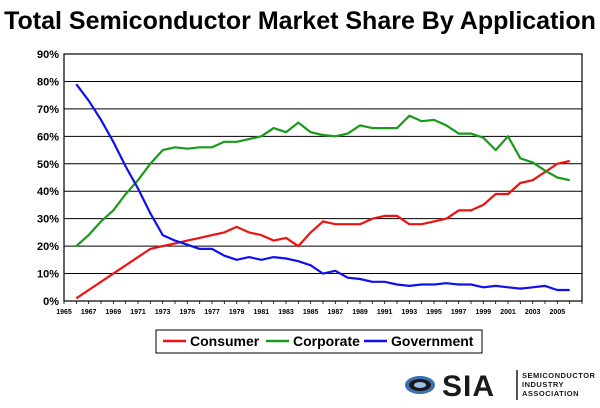 The image size is (600, 408). I want to click on y-tick-label: 80%, so click(48, 82).